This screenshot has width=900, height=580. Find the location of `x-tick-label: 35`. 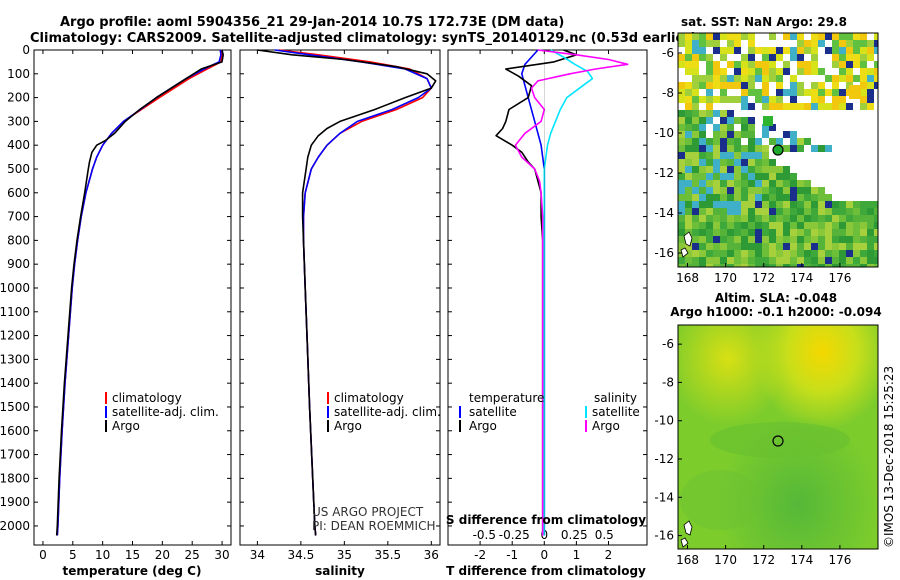

x-tick-label: 35 is located at coordinates (344, 555).